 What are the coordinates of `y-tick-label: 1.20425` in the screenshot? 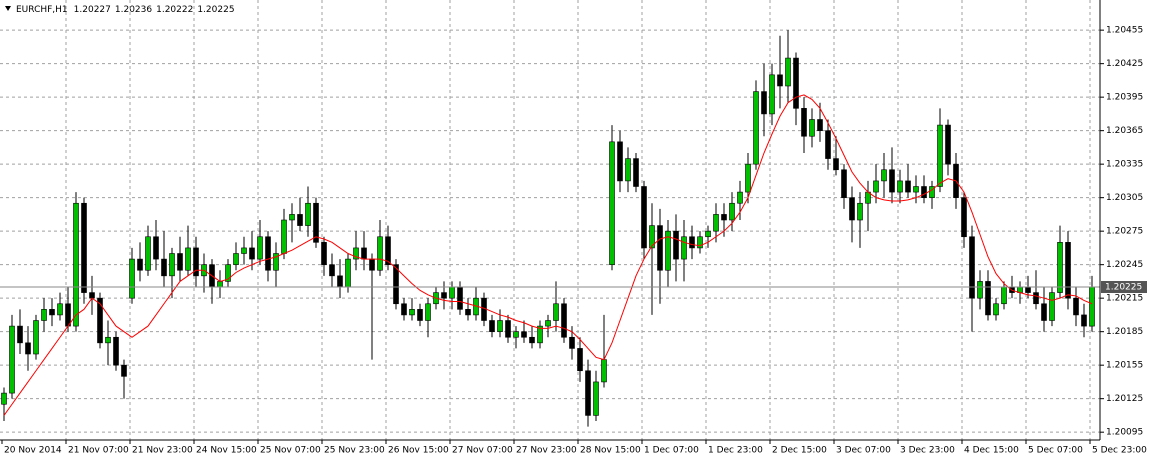 It's located at (1124, 64).